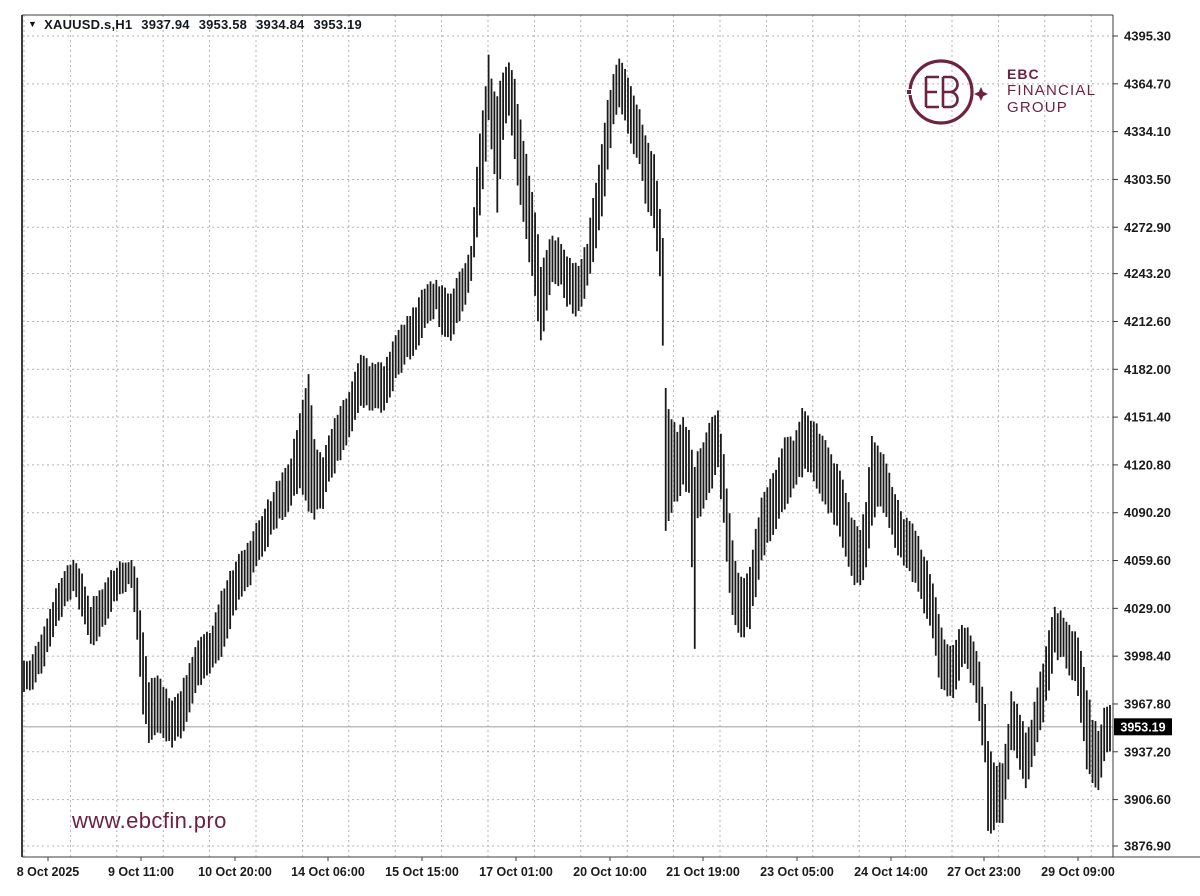  What do you see at coordinates (1147, 703) in the screenshot?
I see `price-tick-label: 3967.80` at bounding box center [1147, 703].